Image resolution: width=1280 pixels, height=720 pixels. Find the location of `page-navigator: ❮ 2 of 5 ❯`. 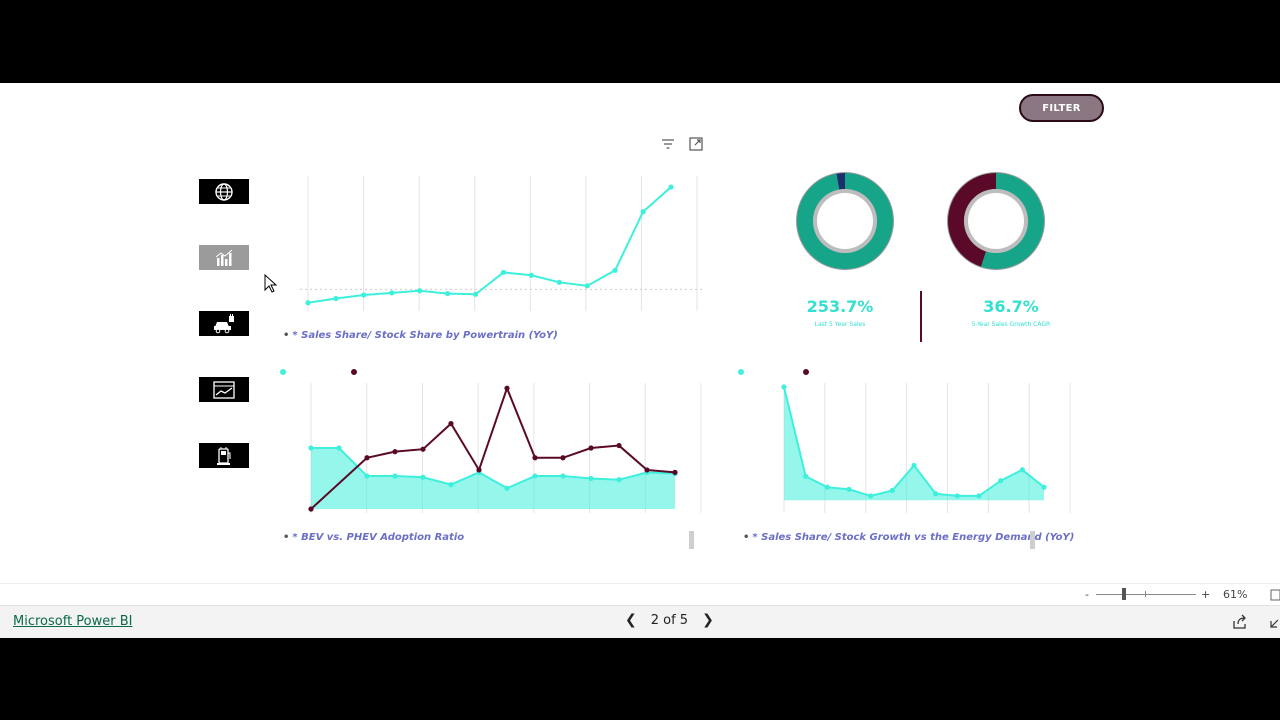

page-navigator: ❮ 2 of 5 ❯ is located at coordinates (669, 620).